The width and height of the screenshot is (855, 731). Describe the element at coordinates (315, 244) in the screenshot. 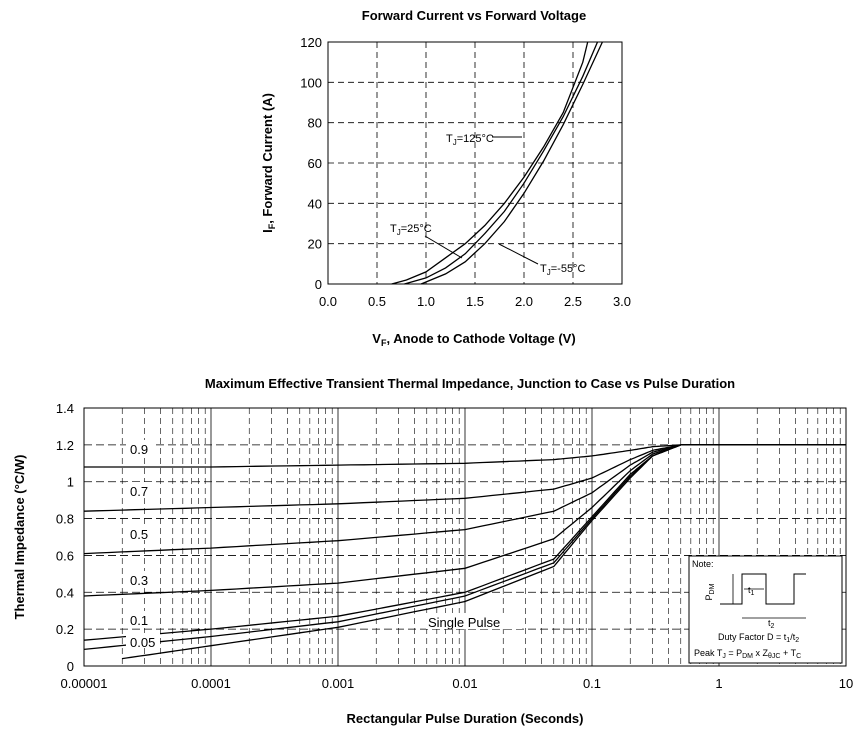

I see `chart1-y-tick-label: 20` at that location.